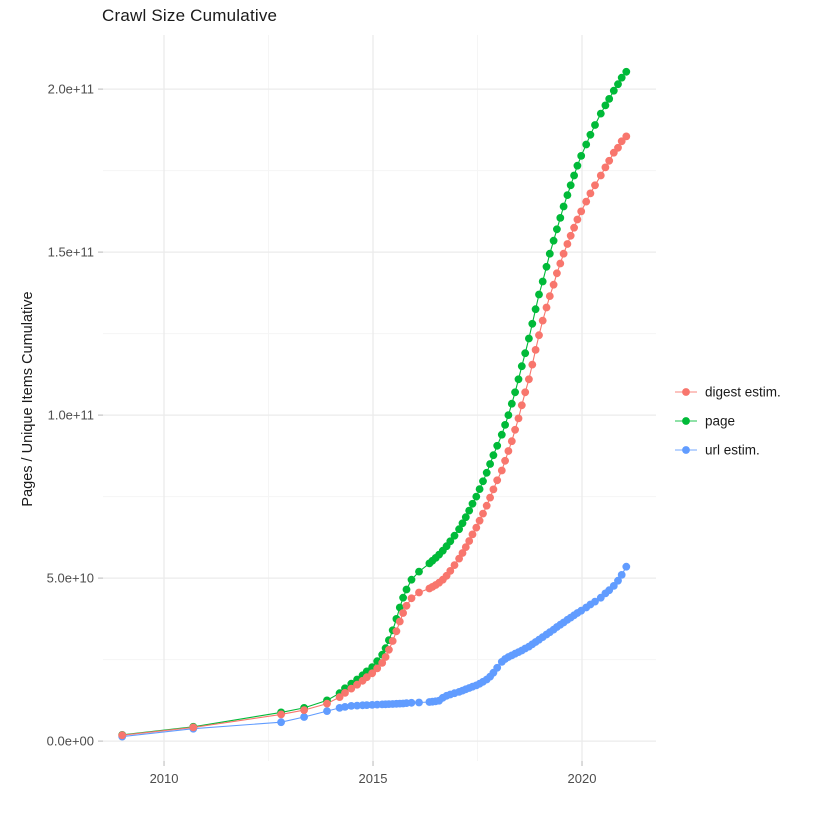  What do you see at coordinates (374, 652) in the screenshot?
I see `series-line-url-estim-` at bounding box center [374, 652].